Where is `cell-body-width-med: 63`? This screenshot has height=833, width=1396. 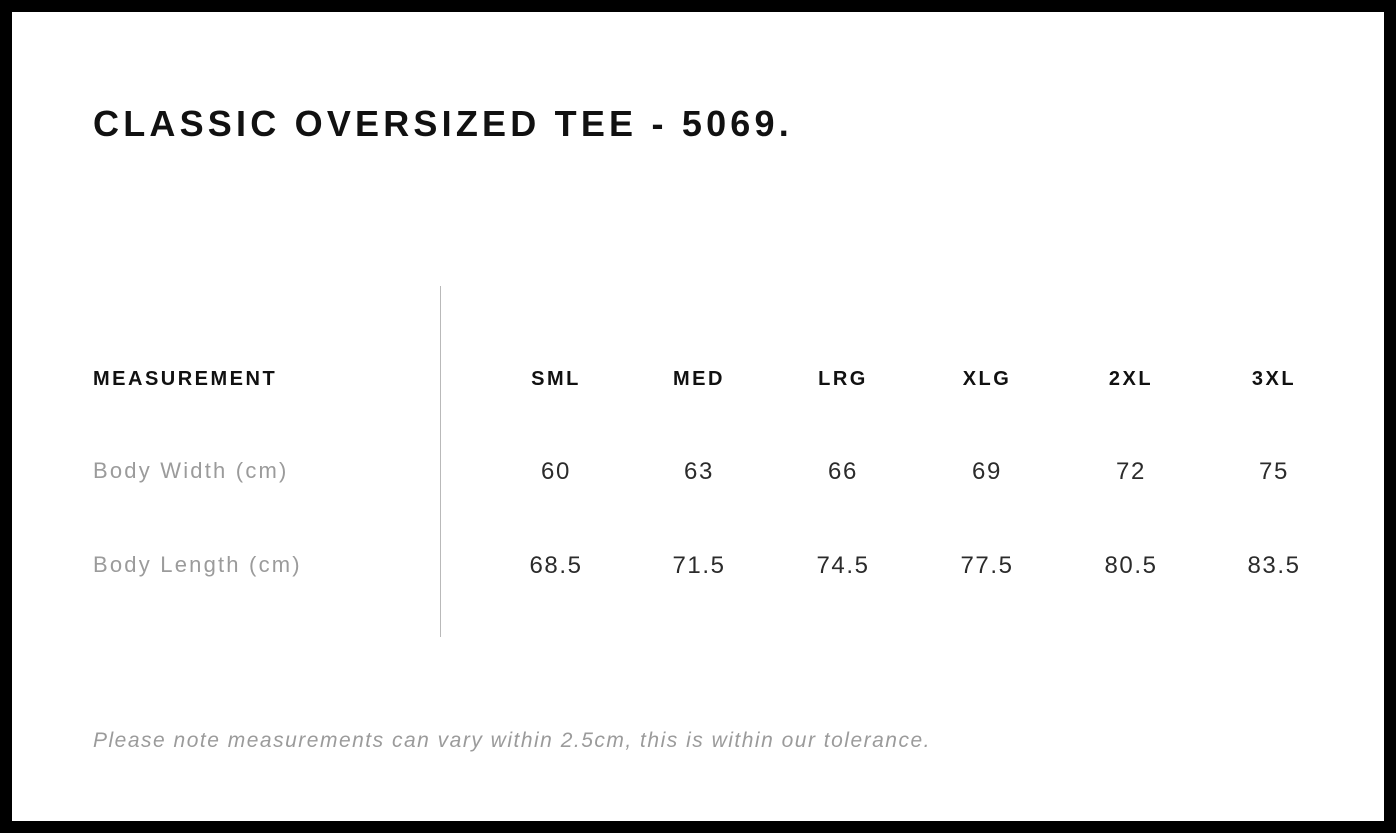 cell-body-width-med: 63 is located at coordinates (699, 471).